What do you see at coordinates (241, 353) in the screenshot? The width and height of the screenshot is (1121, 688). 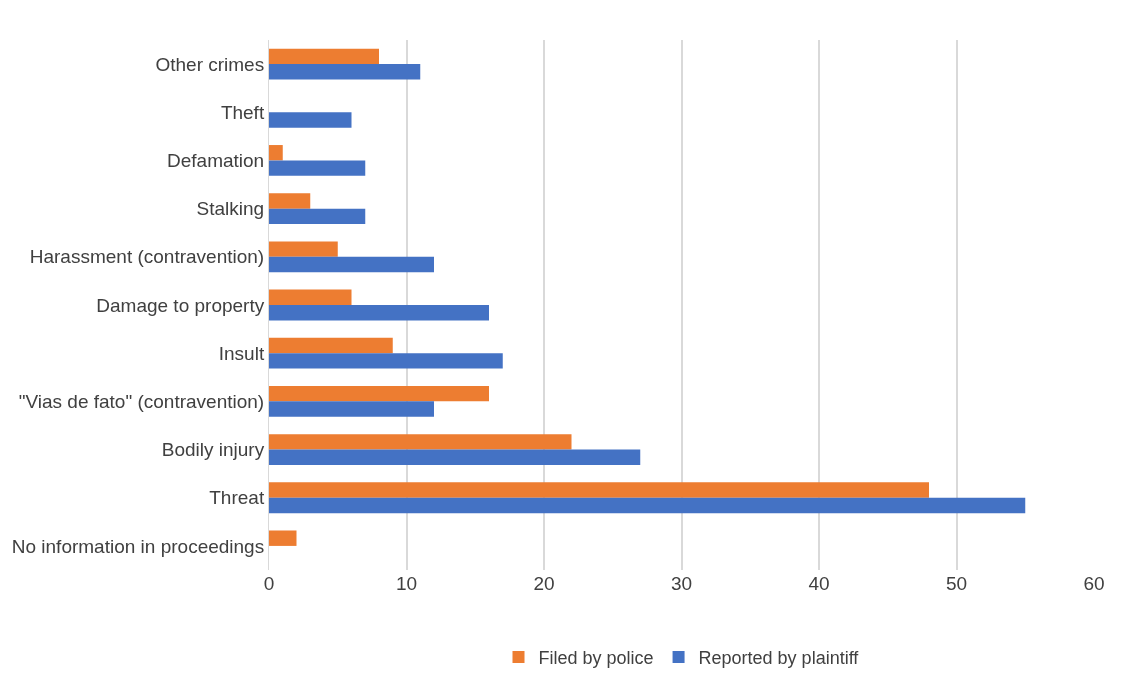 I see `y-tick-label: Insult` at bounding box center [241, 353].